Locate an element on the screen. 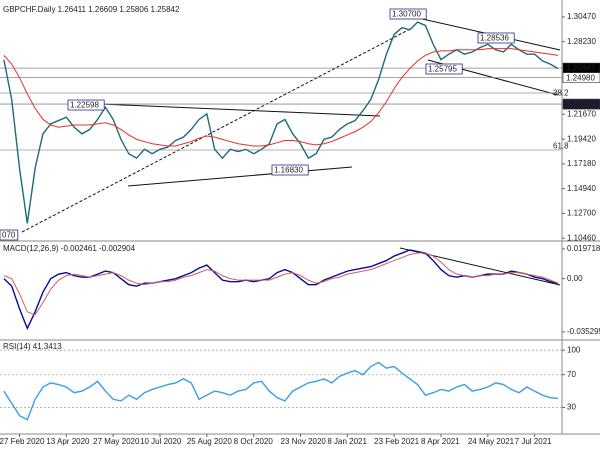  annotation: 070 is located at coordinates (9, 235).